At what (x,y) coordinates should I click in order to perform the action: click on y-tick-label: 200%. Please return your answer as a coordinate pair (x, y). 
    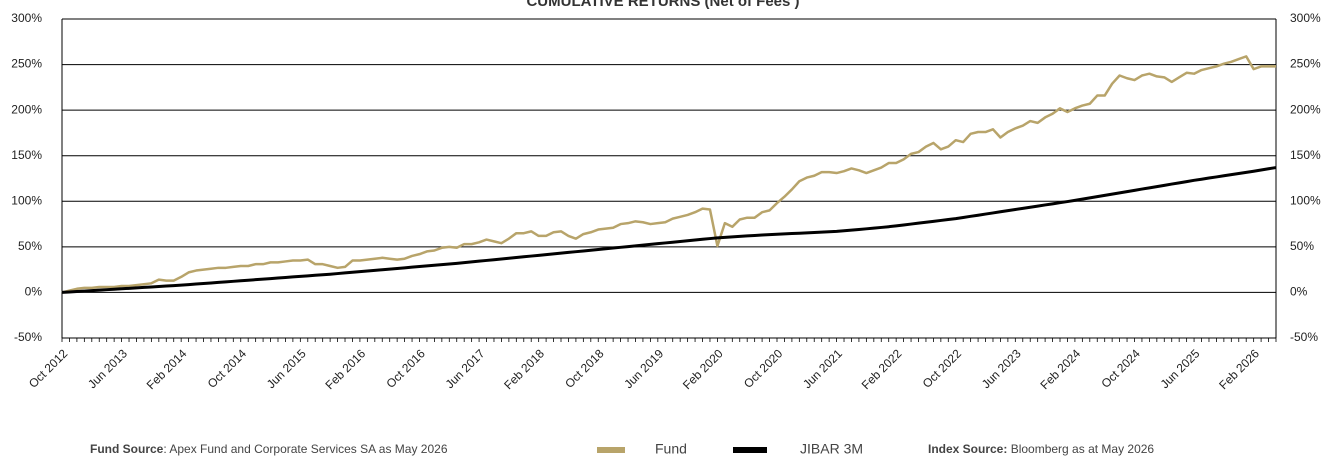
    Looking at the image, I should click on (26, 109).